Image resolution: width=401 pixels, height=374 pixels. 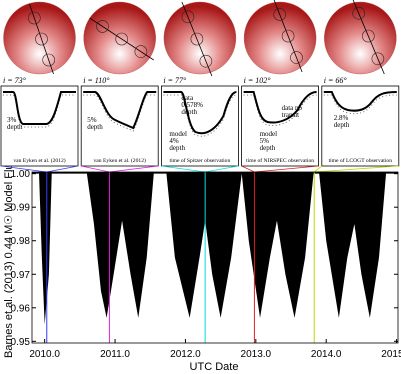 I want to click on depth-note: data, so click(x=187, y=98).